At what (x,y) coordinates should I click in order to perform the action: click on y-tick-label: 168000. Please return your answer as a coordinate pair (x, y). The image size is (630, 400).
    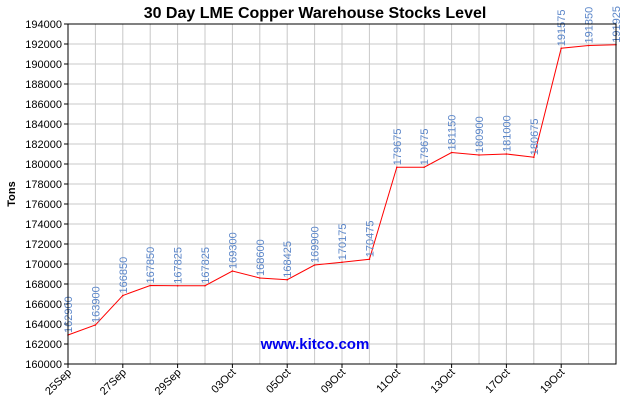
    Looking at the image, I should click on (43, 285).